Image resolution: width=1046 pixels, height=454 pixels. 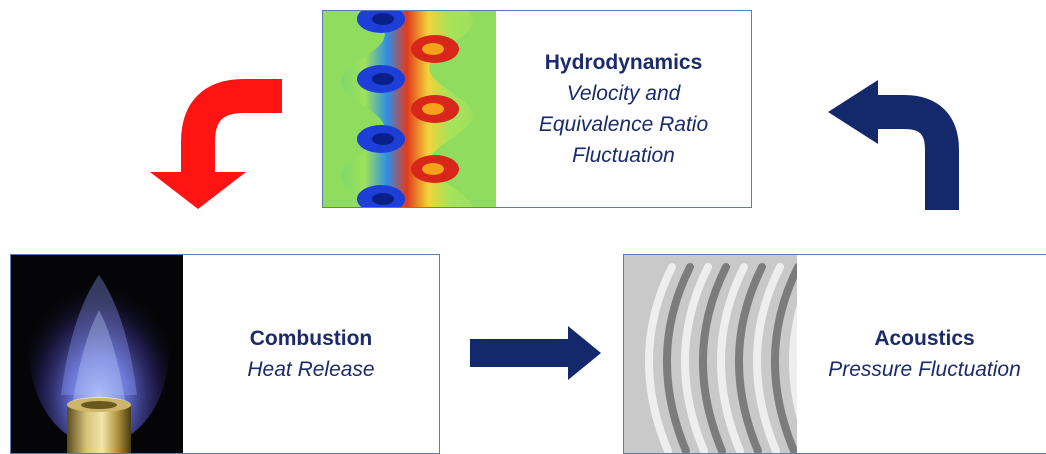 I want to click on flame-burner-icon, so click(x=97, y=354).